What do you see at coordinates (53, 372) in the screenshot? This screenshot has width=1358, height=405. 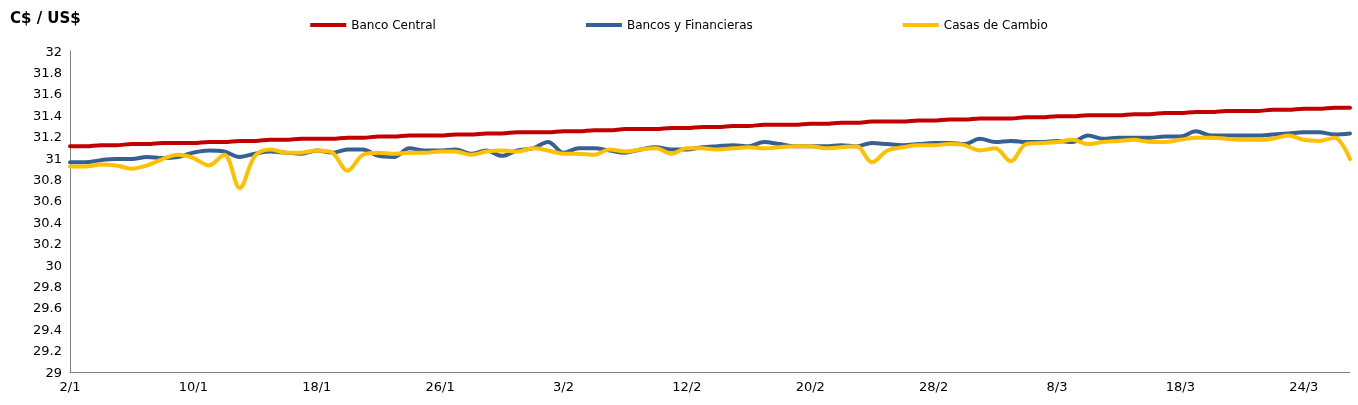 I see `y-tick-label: 29` at bounding box center [53, 372].